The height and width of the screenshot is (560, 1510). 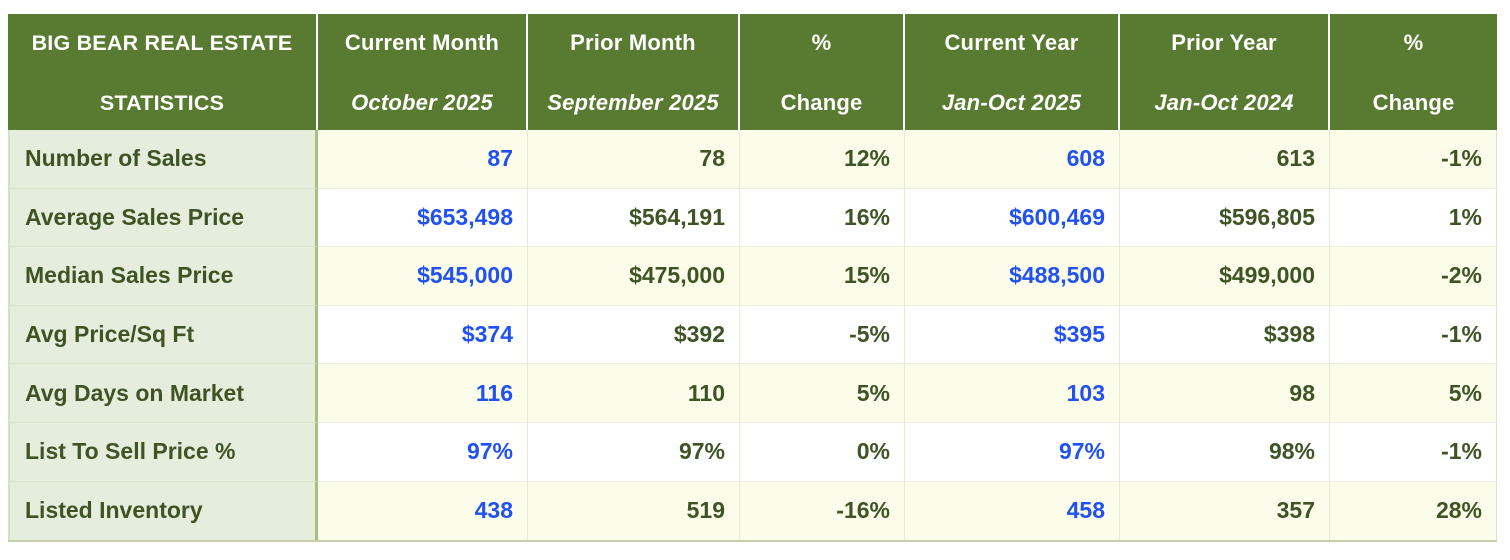 I want to click on table-cell: $545,000, so click(x=423, y=276).